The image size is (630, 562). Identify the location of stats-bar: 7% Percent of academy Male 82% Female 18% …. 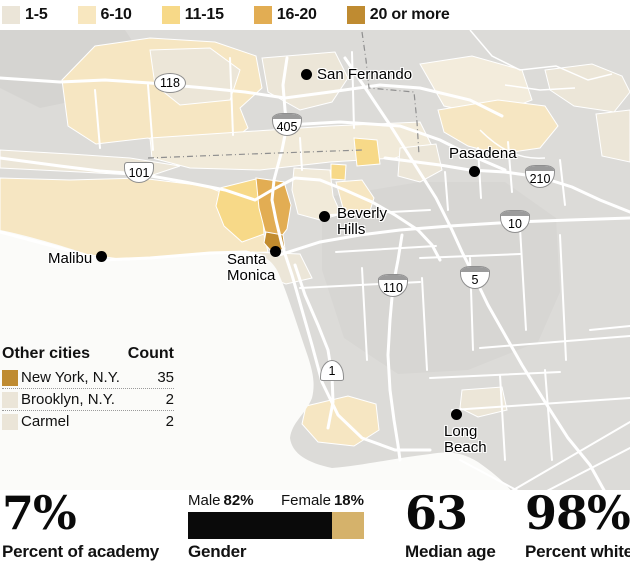
(315, 523).